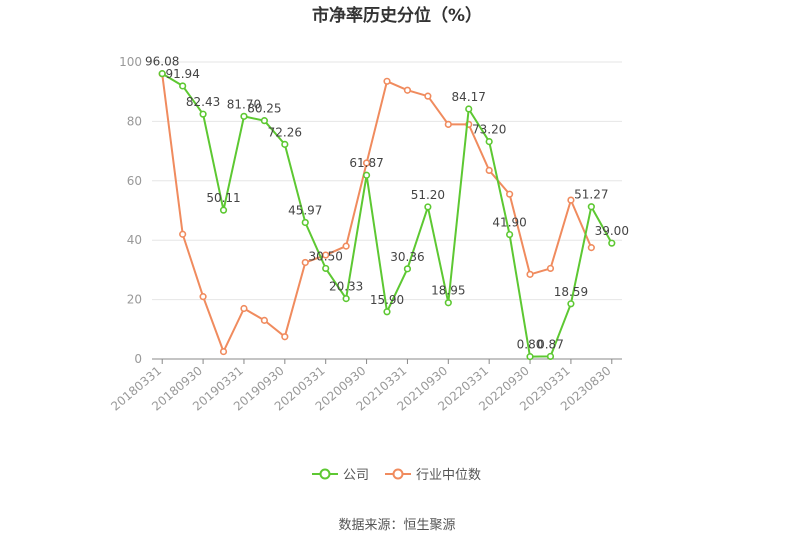  I want to click on data-label: 18.95, so click(448, 291).